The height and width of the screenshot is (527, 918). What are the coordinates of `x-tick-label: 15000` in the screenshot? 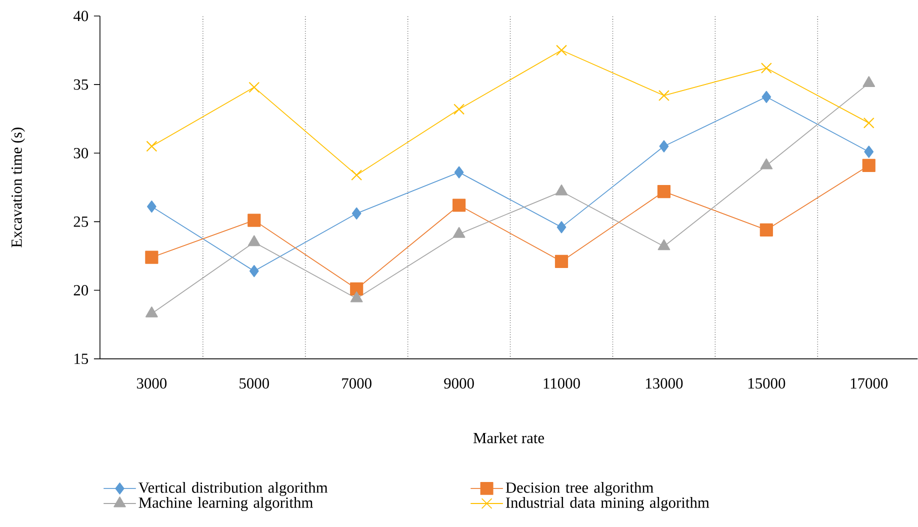 It's located at (767, 383).